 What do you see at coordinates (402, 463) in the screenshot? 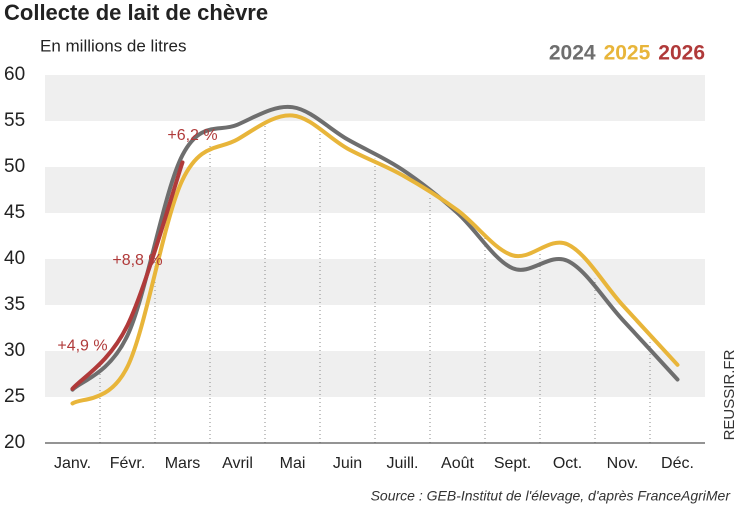
I see `x-tick-label: Juill.` at bounding box center [402, 463].